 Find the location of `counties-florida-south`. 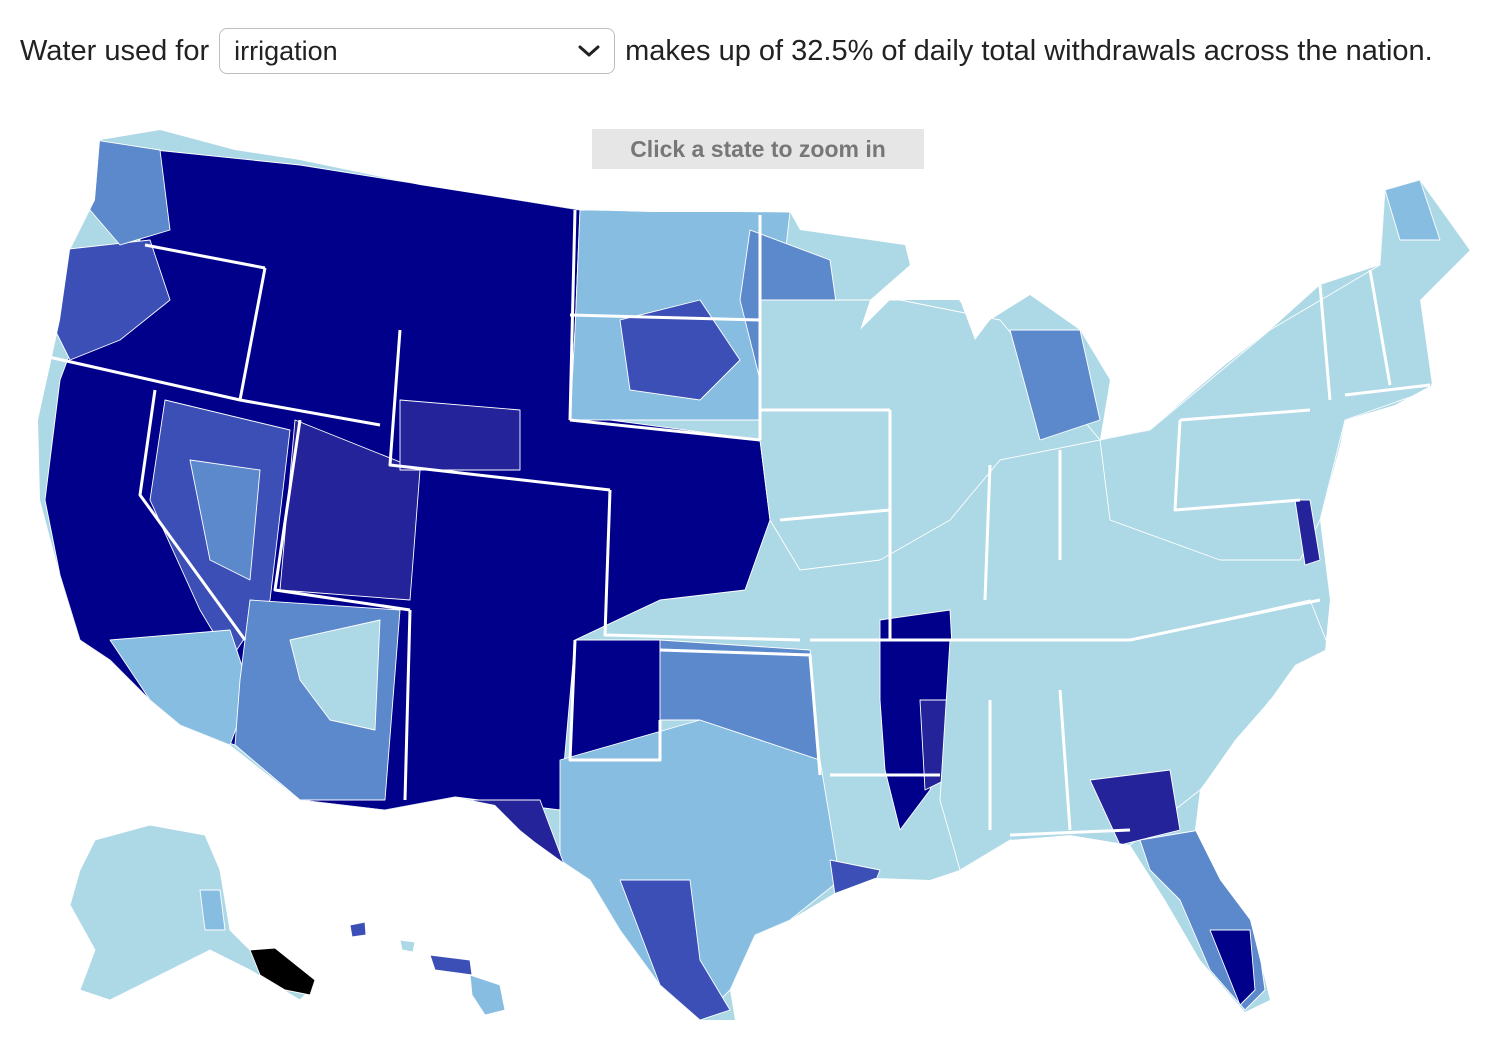

counties-florida-south is located at coordinates (1232, 967).